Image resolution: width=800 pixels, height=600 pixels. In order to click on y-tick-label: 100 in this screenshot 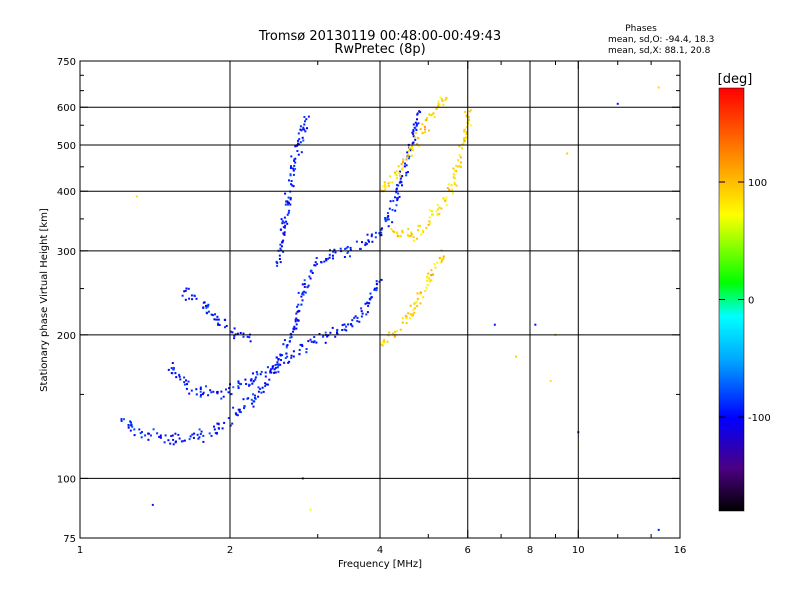, I will do `click(66, 479)`.